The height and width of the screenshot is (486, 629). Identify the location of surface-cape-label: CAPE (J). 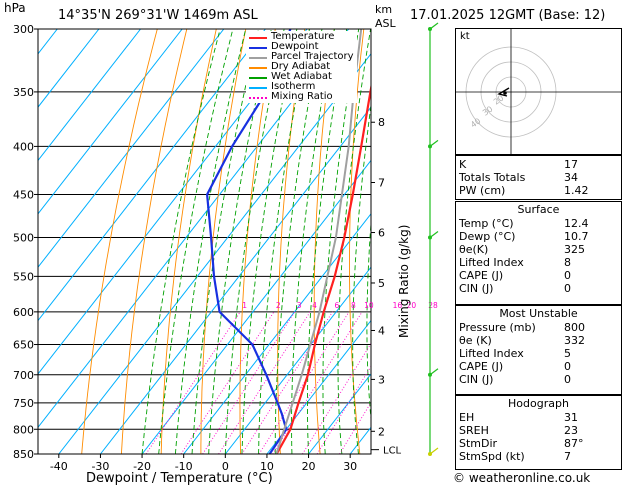
(481, 275).